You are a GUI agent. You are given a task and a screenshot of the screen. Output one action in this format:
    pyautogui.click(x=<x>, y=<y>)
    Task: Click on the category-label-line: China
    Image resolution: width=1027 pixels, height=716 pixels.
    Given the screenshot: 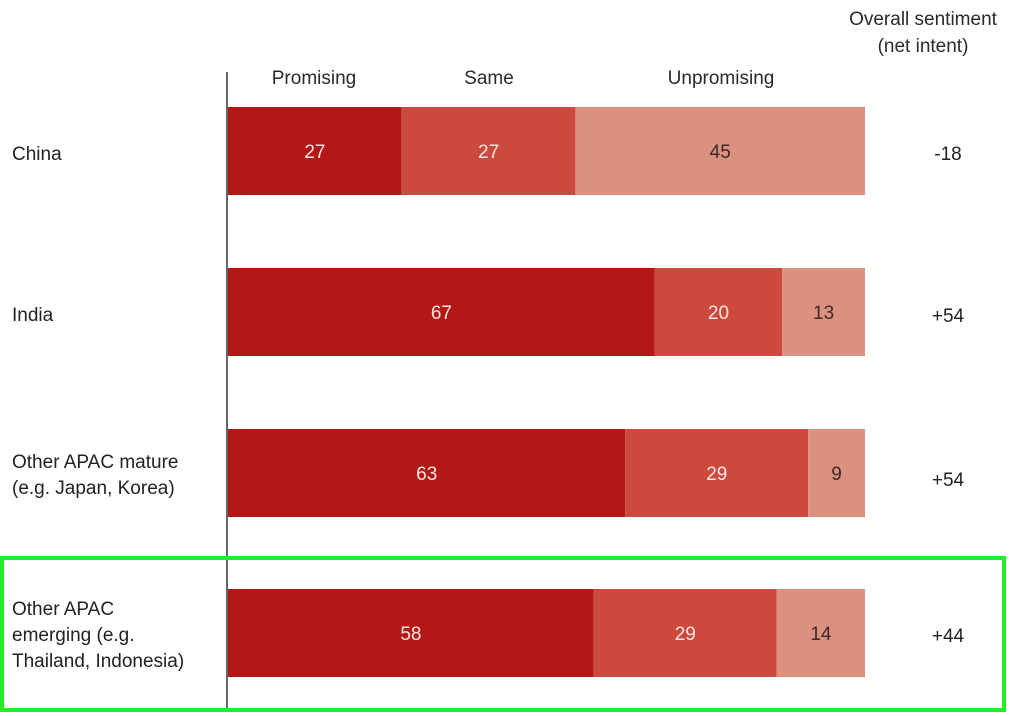 What is the action you would take?
    pyautogui.click(x=37, y=154)
    